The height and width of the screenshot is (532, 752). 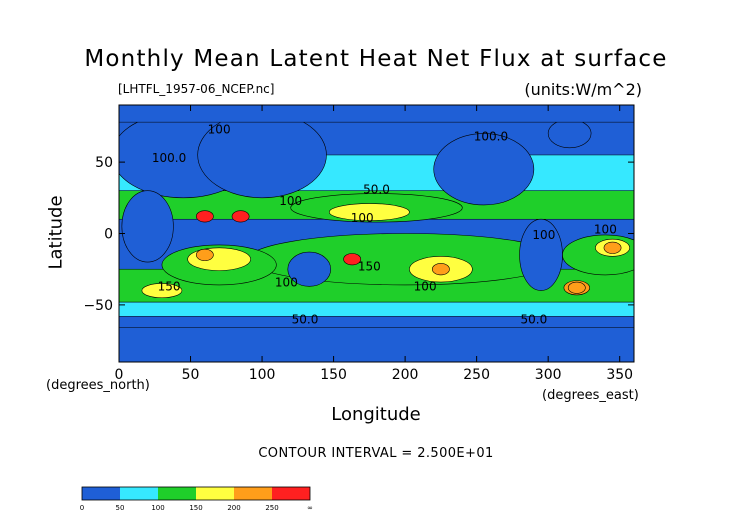 I want to click on colorbar: 0 50 100 150 200 250 ∞, so click(x=196, y=499).